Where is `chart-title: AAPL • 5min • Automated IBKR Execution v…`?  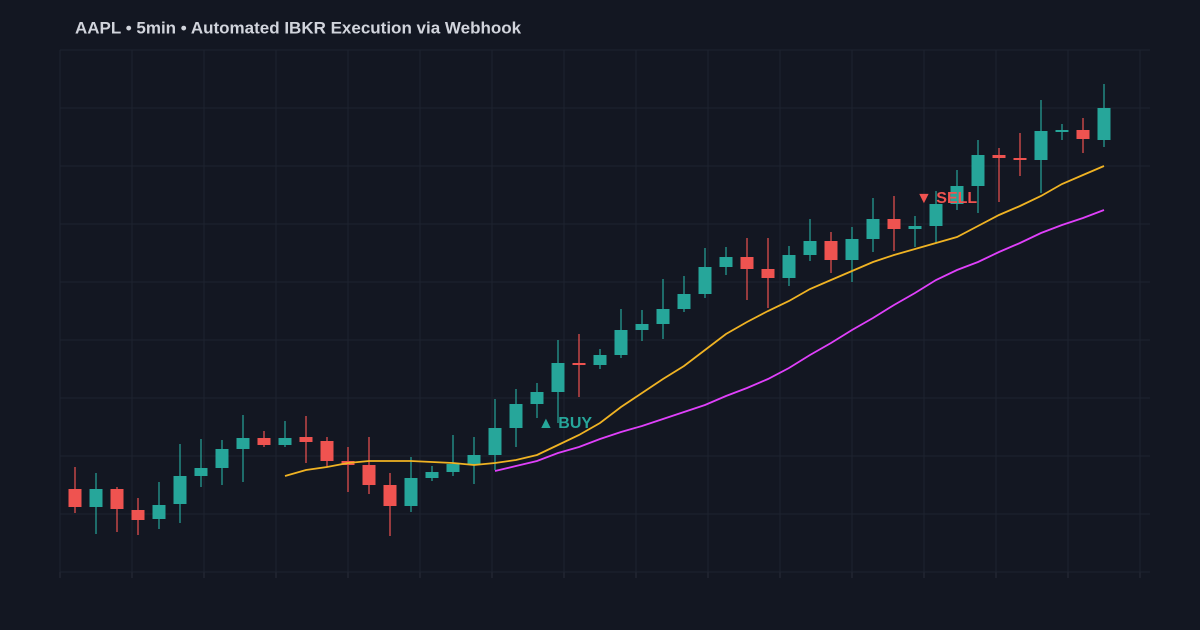 chart-title: AAPL • 5min • Automated IBKR Execution v… is located at coordinates (298, 27).